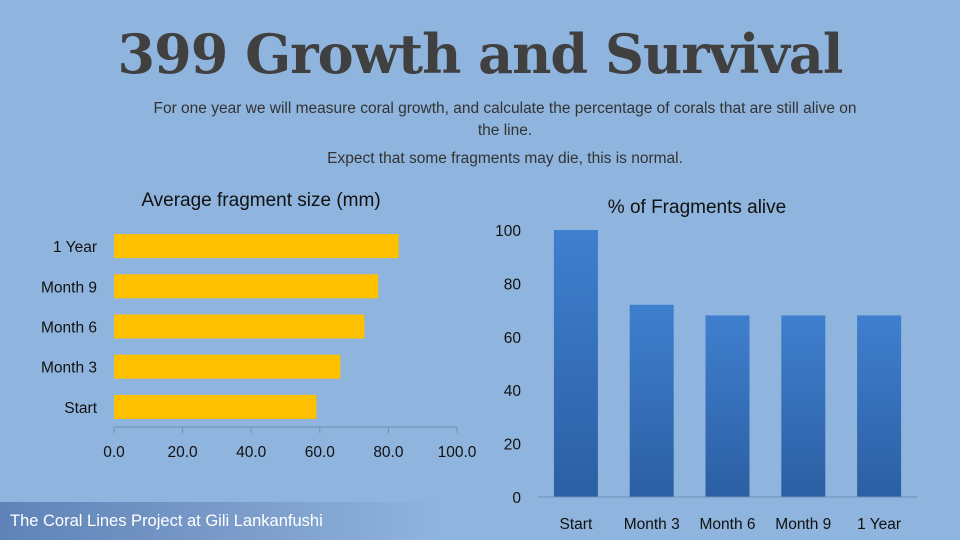 This screenshot has width=960, height=540. What do you see at coordinates (251, 452) in the screenshot?
I see `x-tick-label: 40.0` at bounding box center [251, 452].